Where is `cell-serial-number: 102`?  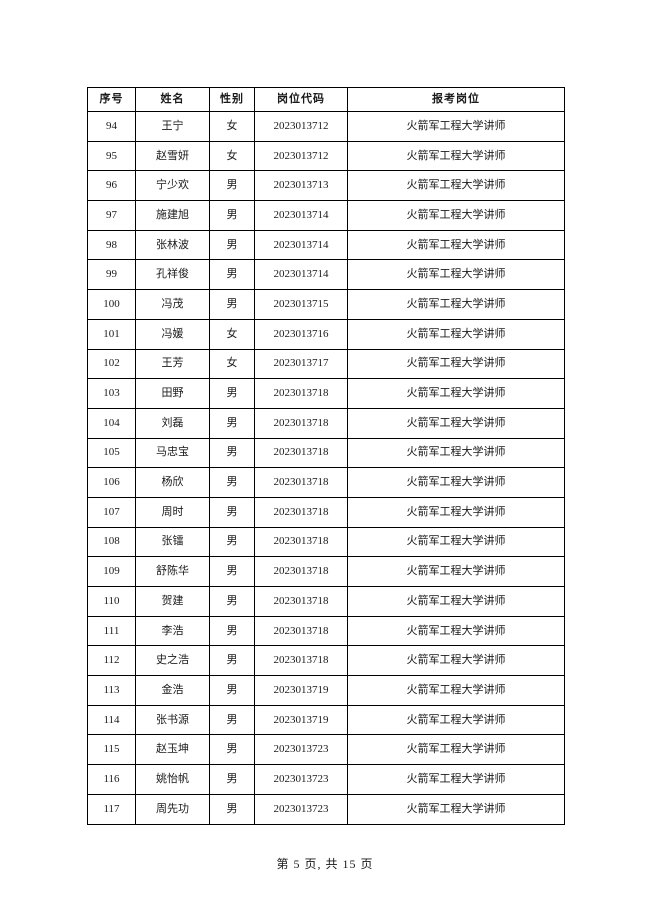
cell-serial-number: 102 is located at coordinates (111, 364).